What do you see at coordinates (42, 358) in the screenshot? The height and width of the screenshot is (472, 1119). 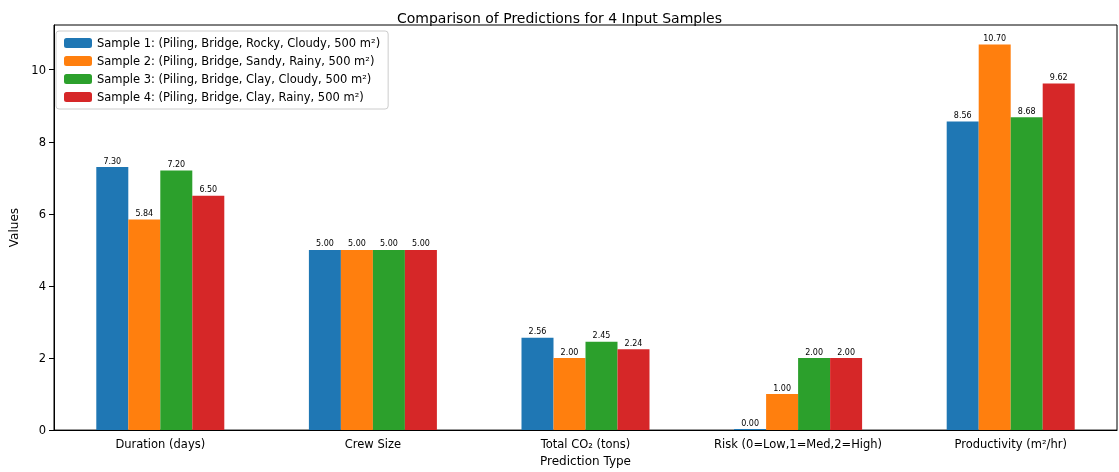 I see `y-tick-label: 2` at bounding box center [42, 358].